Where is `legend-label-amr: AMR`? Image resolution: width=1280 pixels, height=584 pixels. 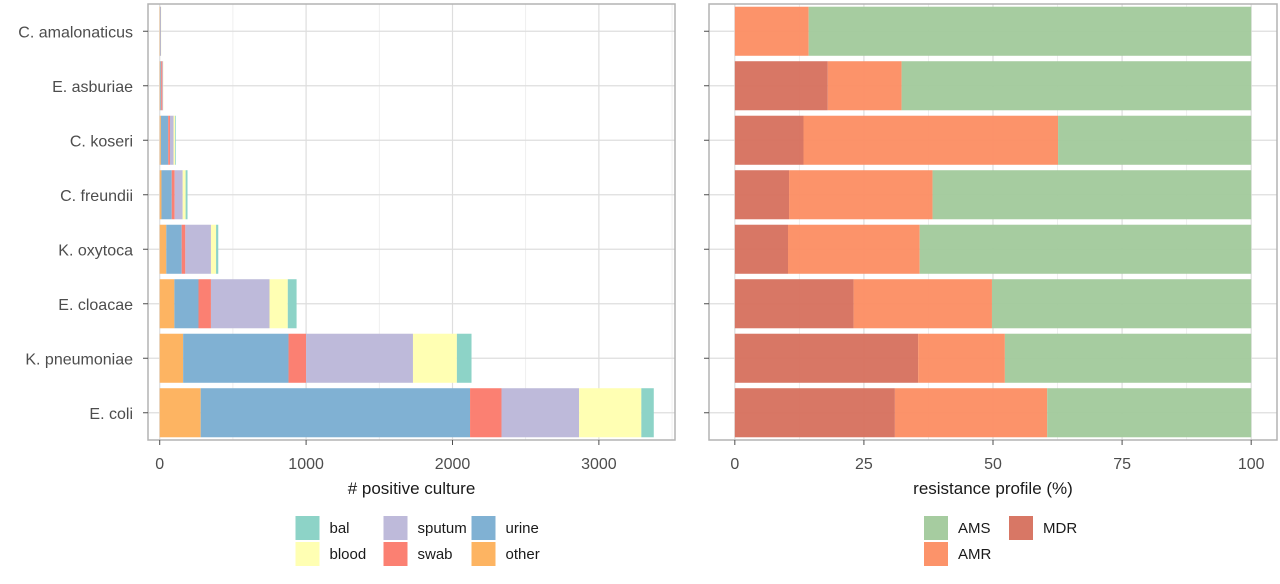
legend-label-amr: AMR is located at coordinates (975, 554).